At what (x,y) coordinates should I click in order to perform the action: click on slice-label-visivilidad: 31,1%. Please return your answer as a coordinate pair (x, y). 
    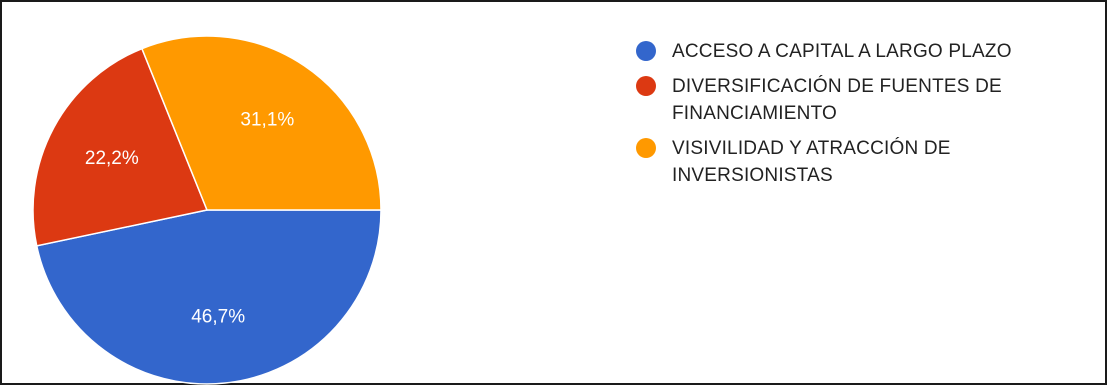
    Looking at the image, I should click on (267, 120).